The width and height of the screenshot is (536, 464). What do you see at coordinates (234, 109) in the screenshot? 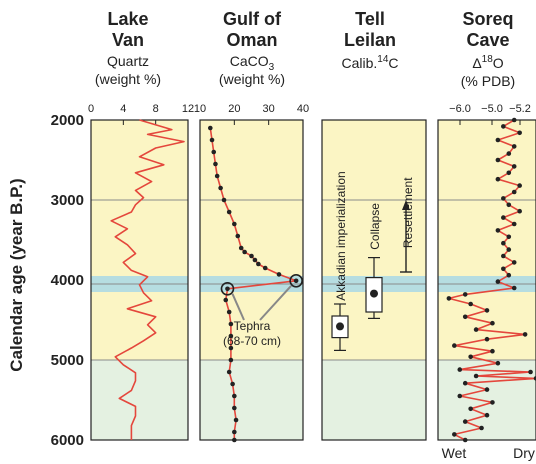
I see `x-tick-label: 20` at bounding box center [234, 109].